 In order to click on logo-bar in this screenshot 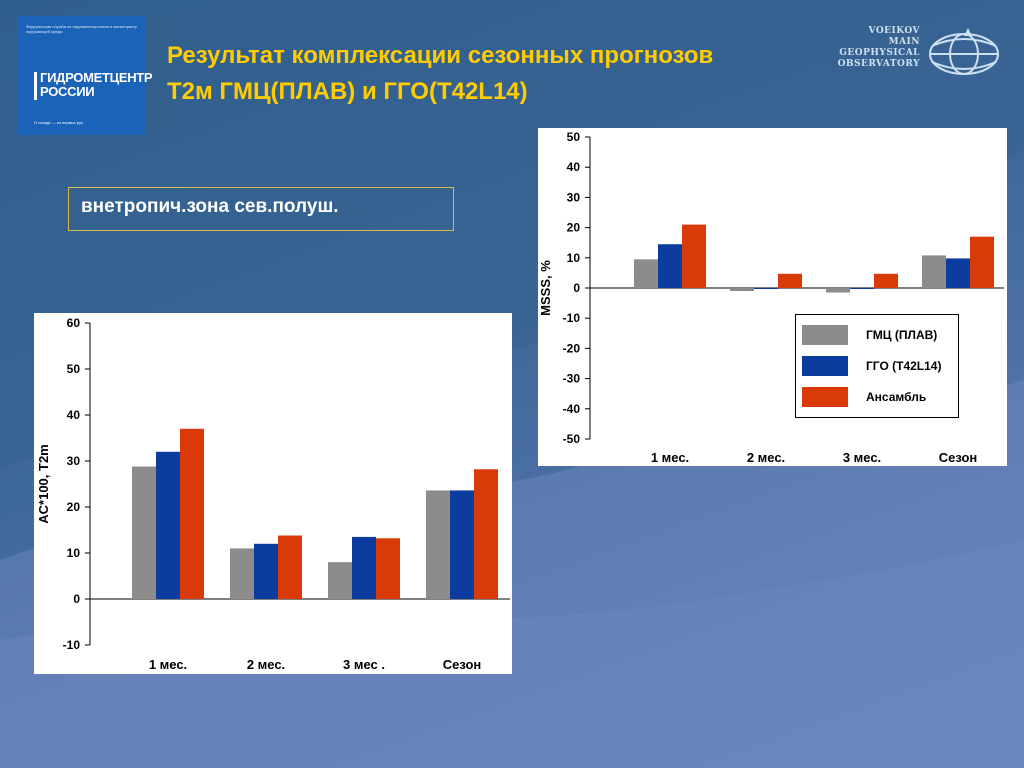, I will do `click(35, 86)`.